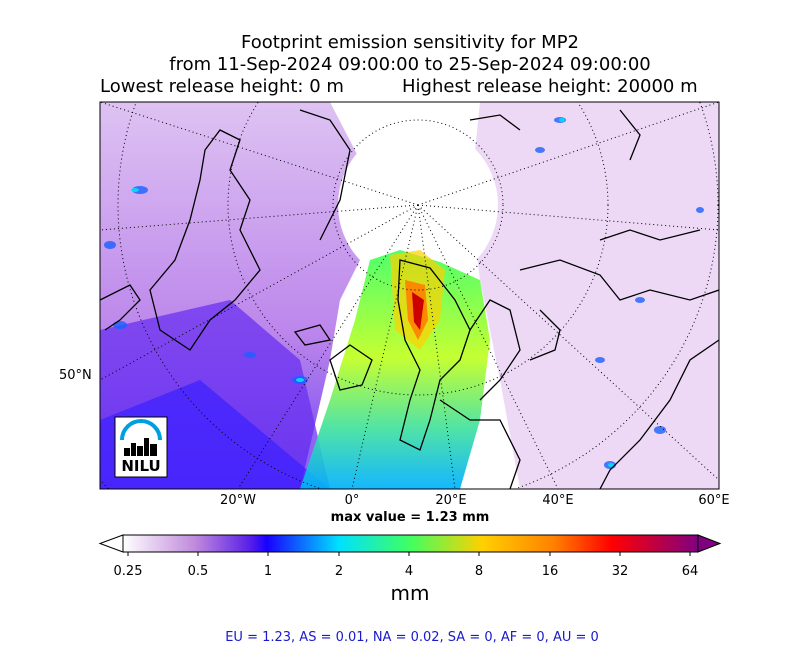 The height and width of the screenshot is (650, 800). Describe the element at coordinates (410, 593) in the screenshot. I see `colorbar-unit: mm` at that location.